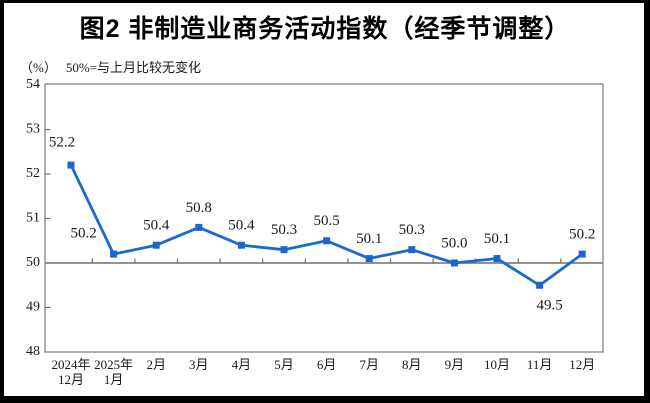 This screenshot has width=650, height=403. Describe the element at coordinates (369, 364) in the screenshot. I see `x-axis-label: 7月` at that location.